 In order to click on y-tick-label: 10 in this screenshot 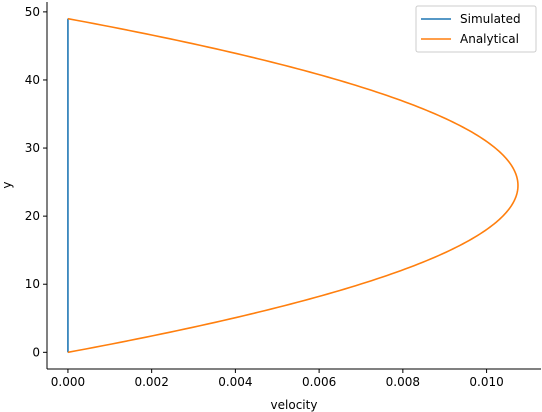, I will do `click(32, 284)`.